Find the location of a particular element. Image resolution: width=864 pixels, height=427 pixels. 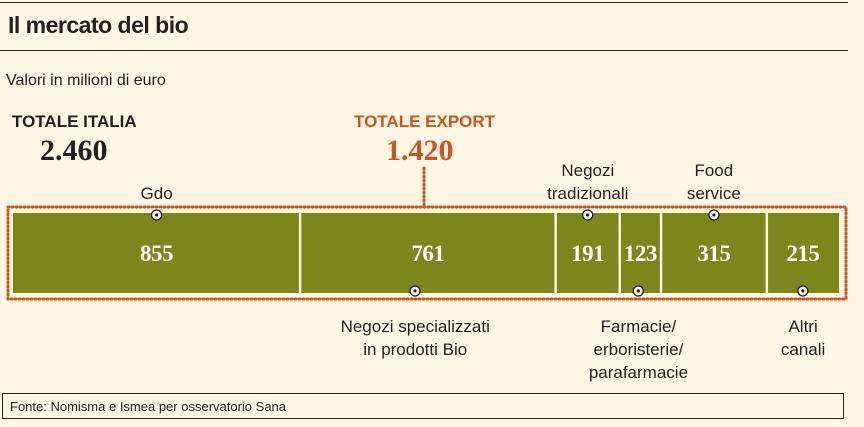

segment-category-label: Negozi specializzati in prodotti Bio is located at coordinates (415, 338).